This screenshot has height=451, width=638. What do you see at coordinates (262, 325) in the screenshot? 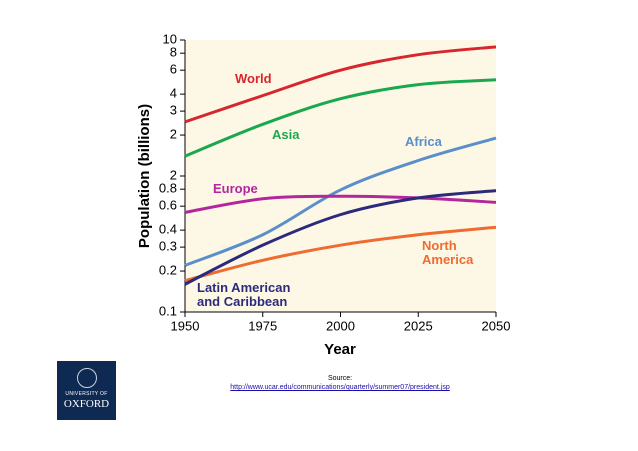
I see `x-tick-label: 1975` at bounding box center [262, 325].